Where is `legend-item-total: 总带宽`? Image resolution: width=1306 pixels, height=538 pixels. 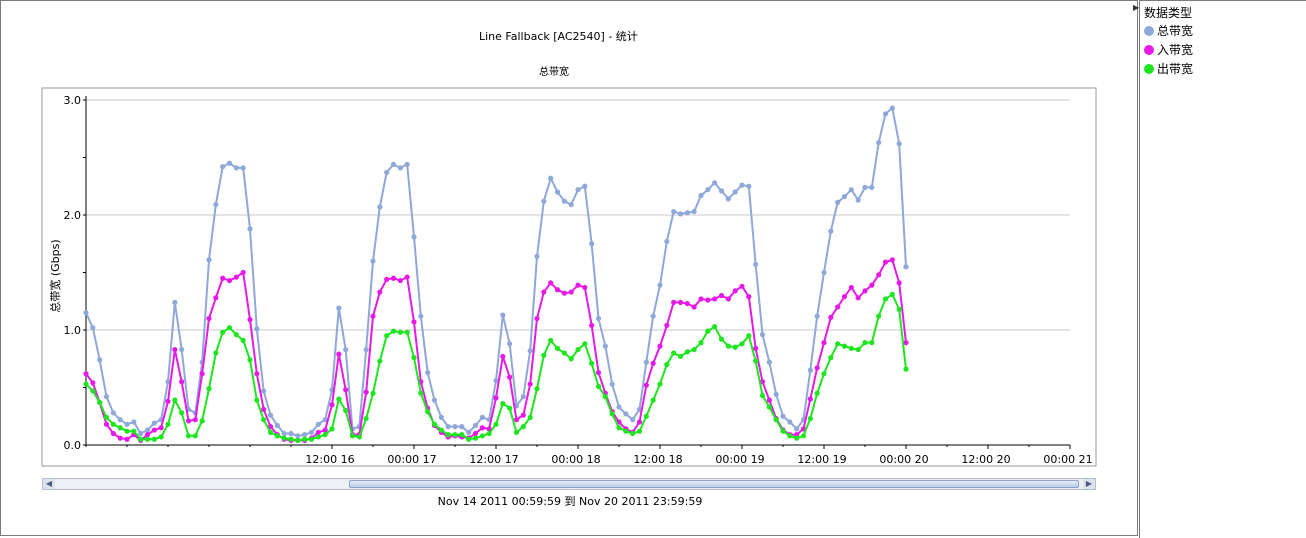 legend-item-total: 总带宽 is located at coordinates (1168, 30).